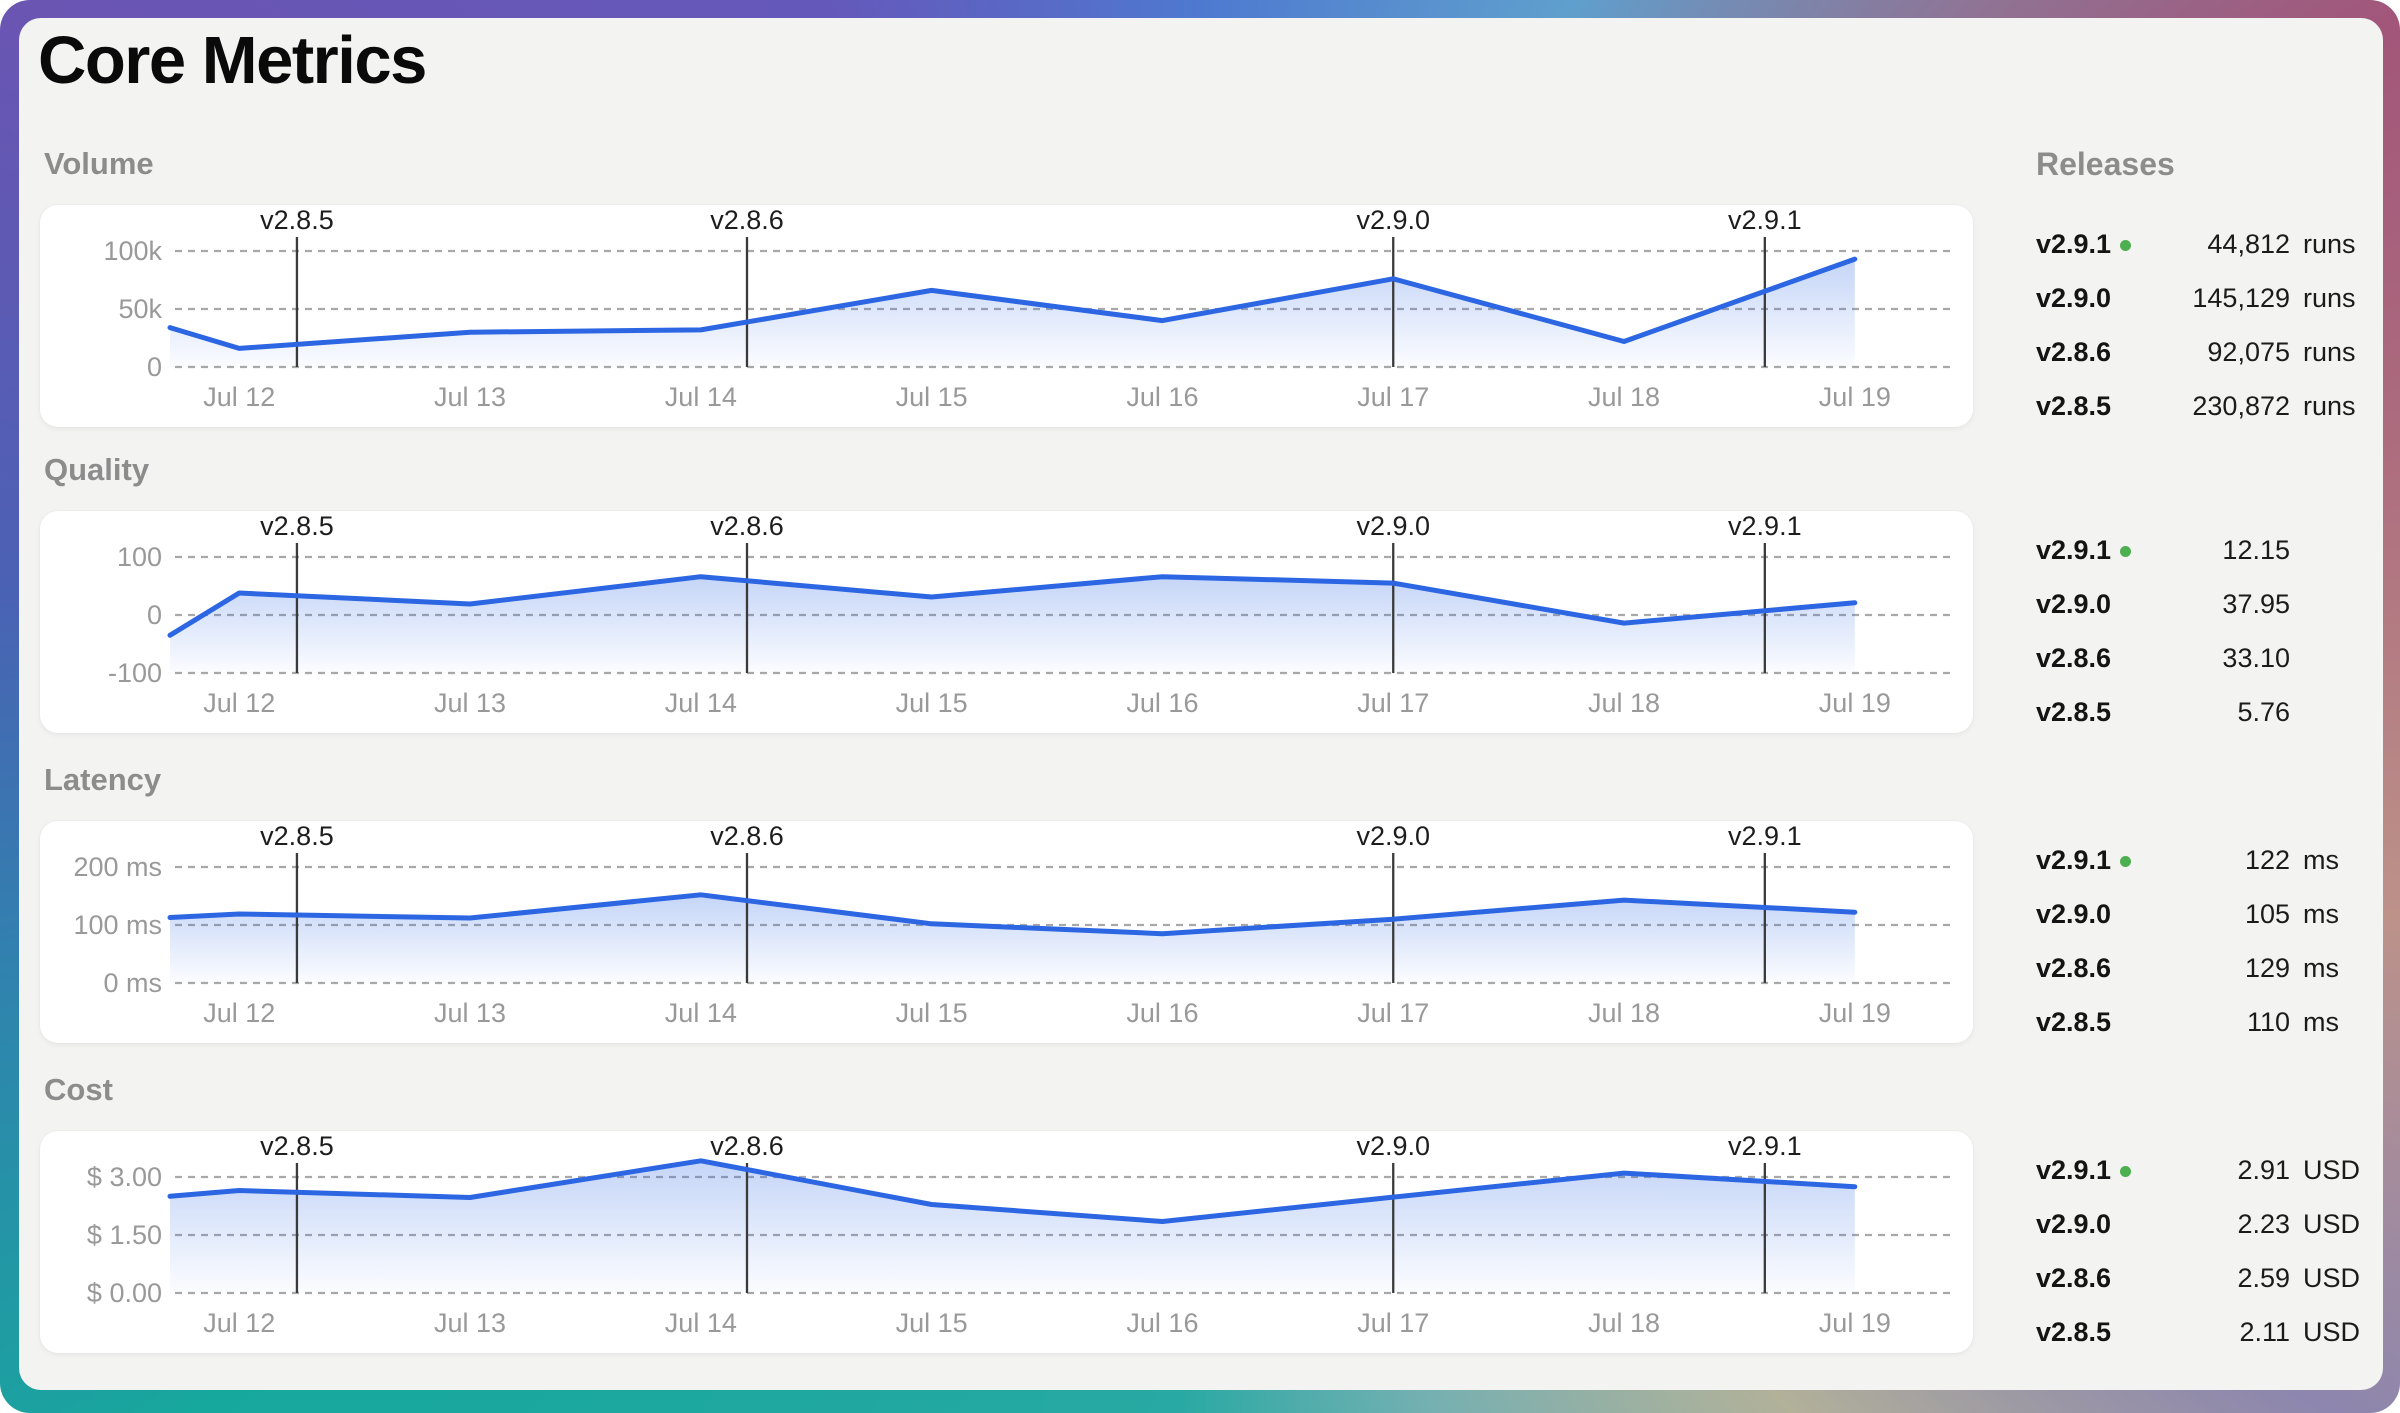 Image resolution: width=2400 pixels, height=1413 pixels. I want to click on release-row: v2.9.1 44,812 runs, so click(2208, 244).